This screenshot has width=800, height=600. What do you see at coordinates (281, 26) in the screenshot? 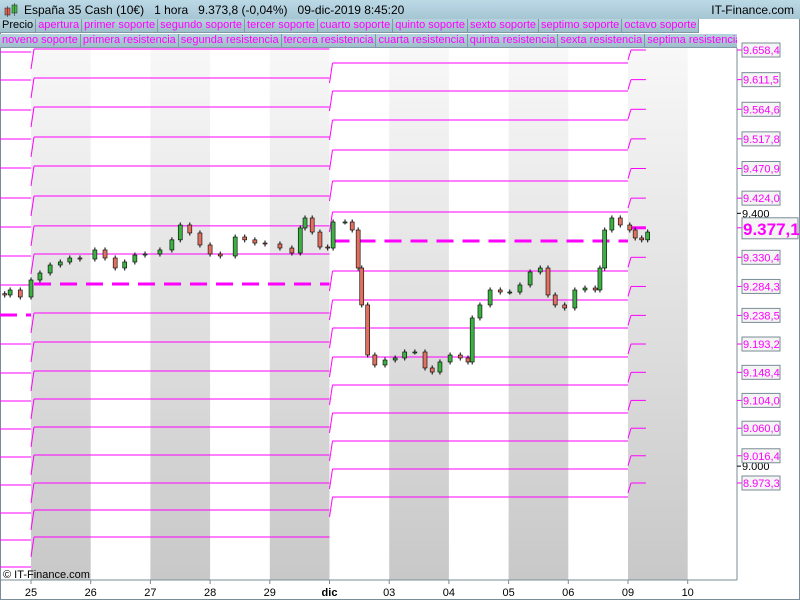
I see `legend-tercer-soporte: tercer soporte` at bounding box center [281, 26].